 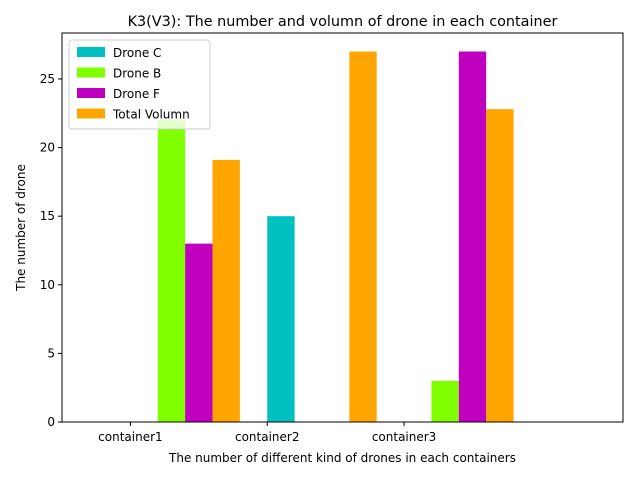 I want to click on y-tick-label: 5, so click(x=51, y=353).